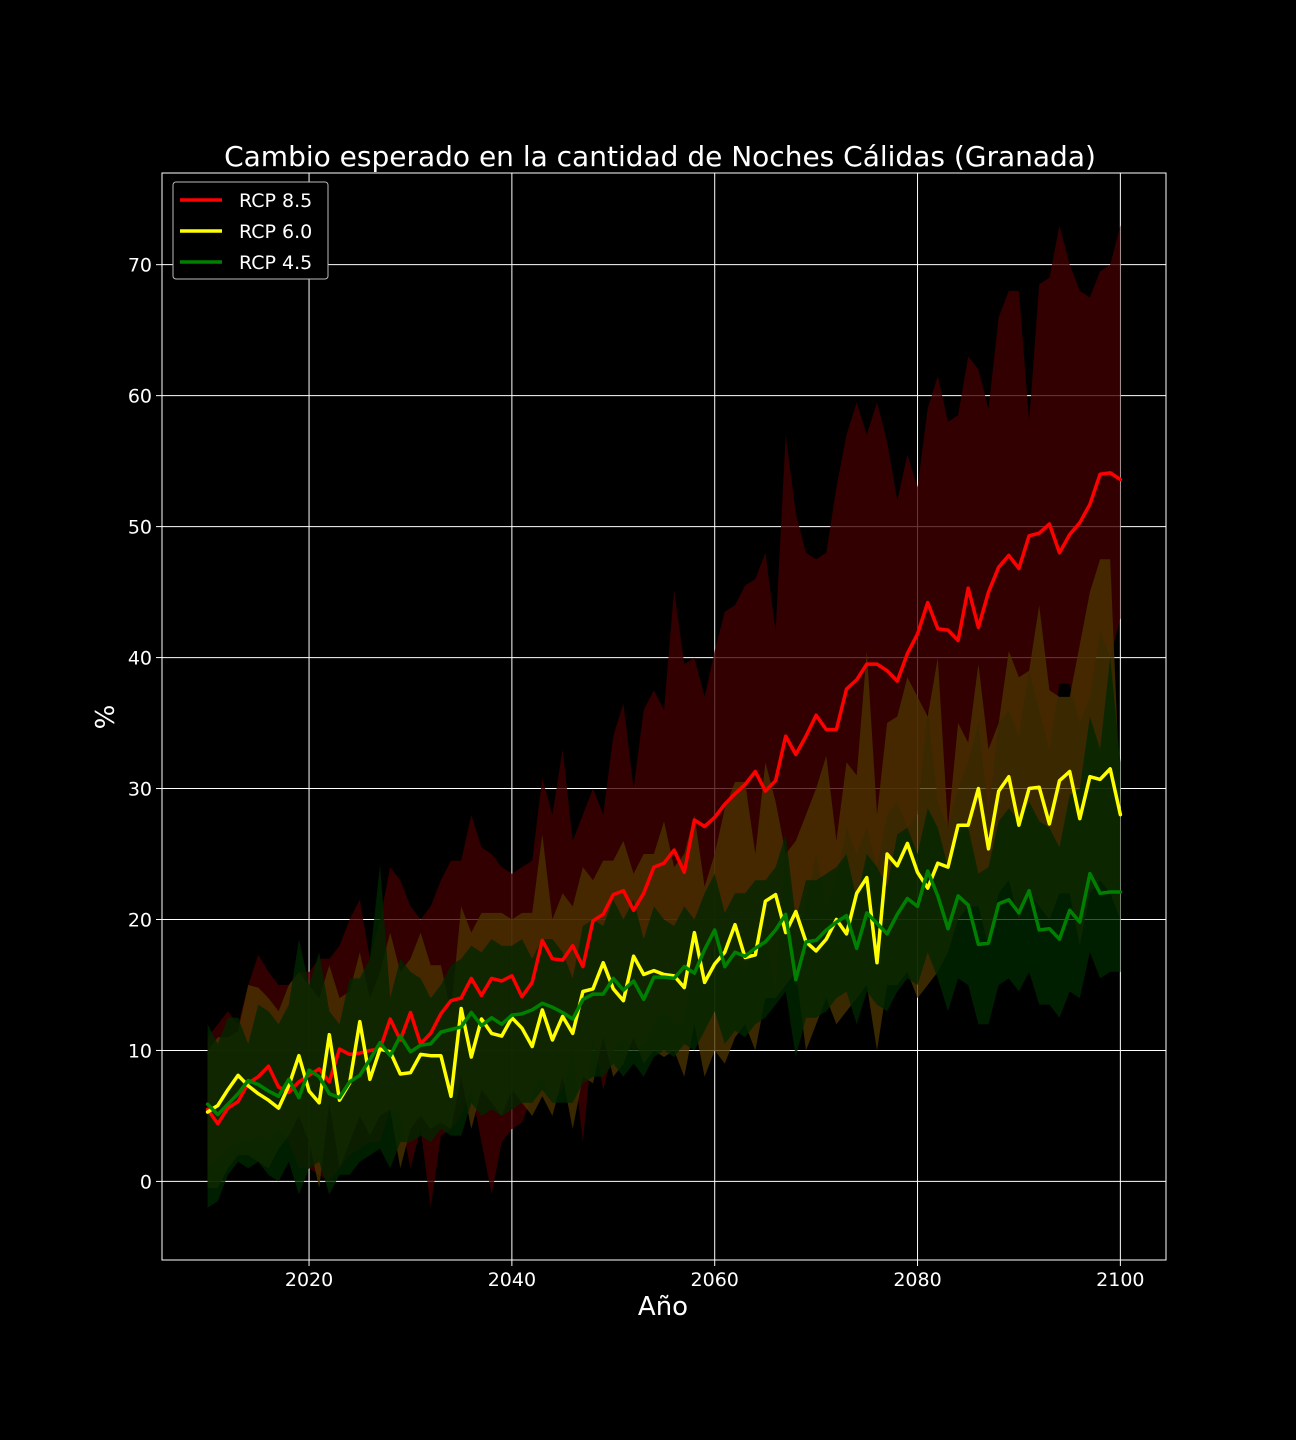 This screenshot has height=1440, width=1296. I want to click on y-tick-label: 0, so click(146, 1182).